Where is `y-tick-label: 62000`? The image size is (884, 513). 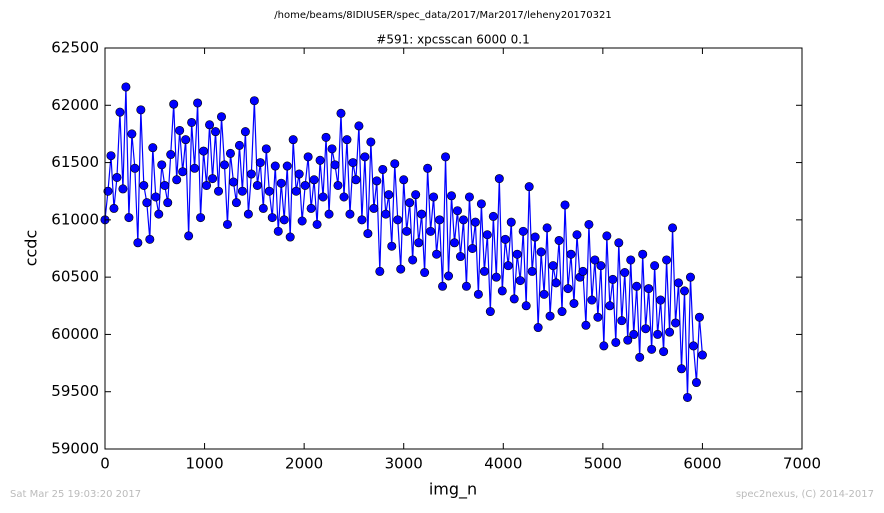 y-tick-label: 62000 is located at coordinates (75, 105).